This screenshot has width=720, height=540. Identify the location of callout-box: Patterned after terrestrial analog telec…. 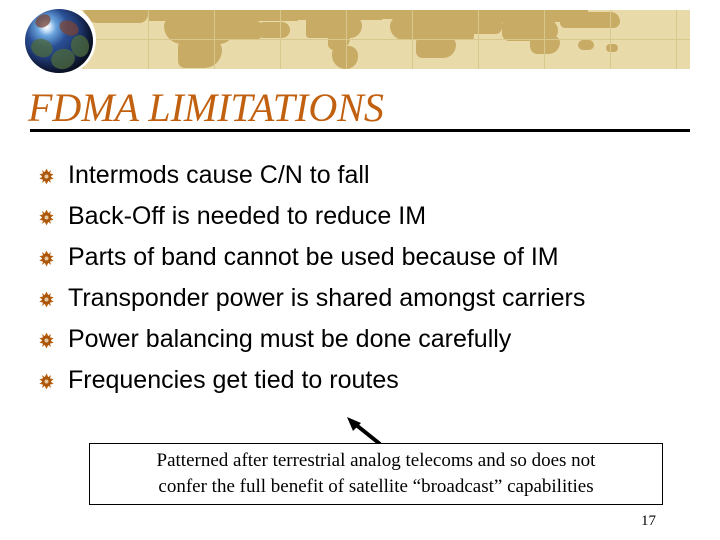
(376, 474).